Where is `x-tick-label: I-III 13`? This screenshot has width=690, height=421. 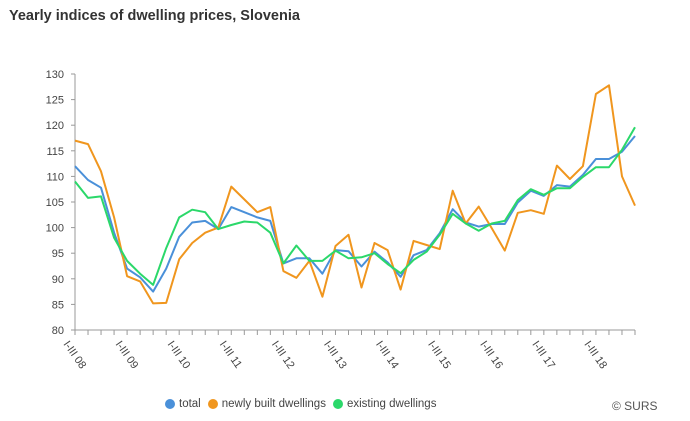
x-tick-label: I-III 13 is located at coordinates (335, 355).